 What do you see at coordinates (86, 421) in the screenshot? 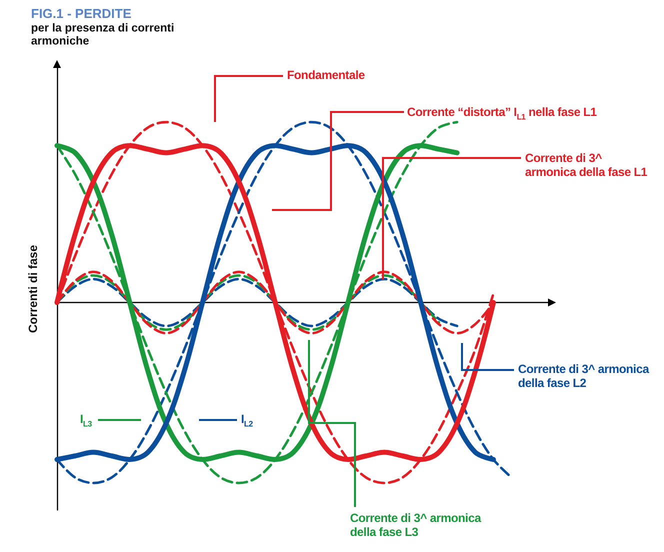
I see `annotation: I$_{L3}$` at bounding box center [86, 421].